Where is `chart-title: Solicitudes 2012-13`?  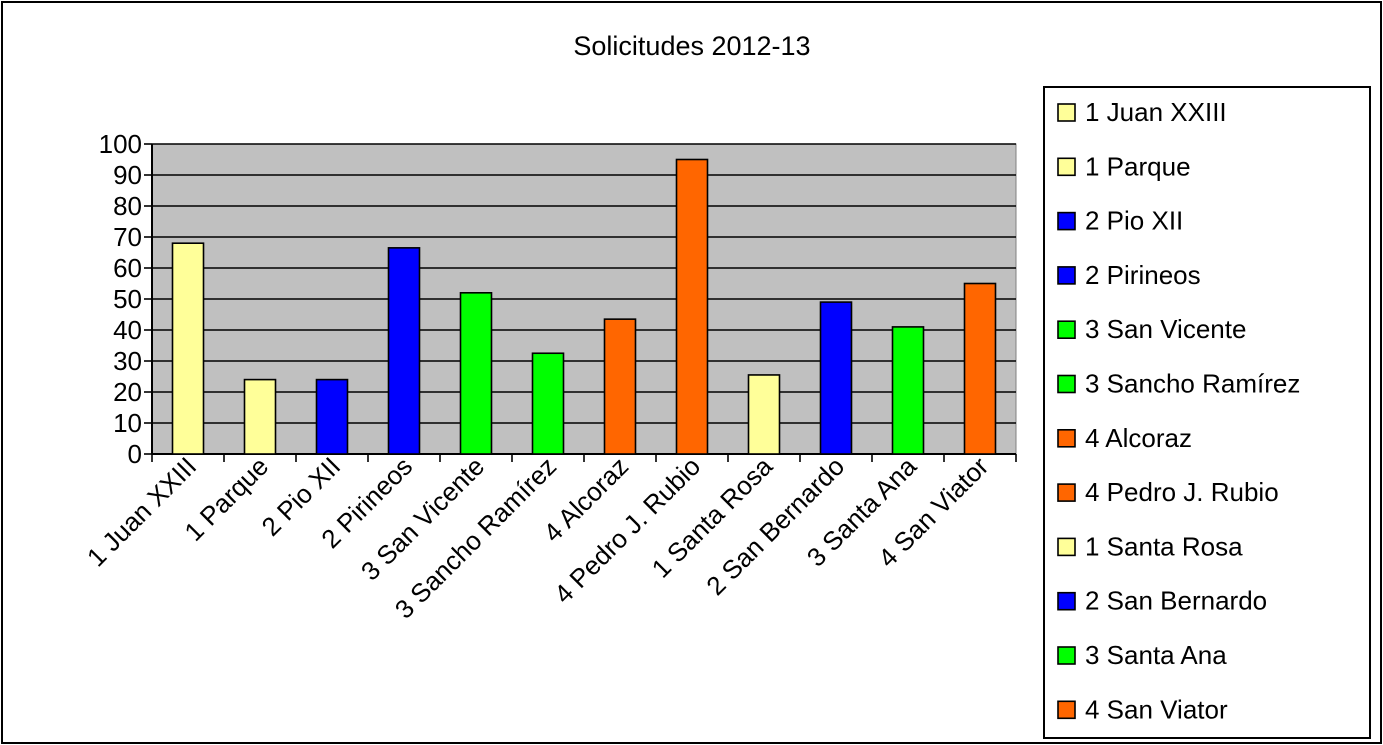 chart-title: Solicitudes 2012-13 is located at coordinates (691, 46).